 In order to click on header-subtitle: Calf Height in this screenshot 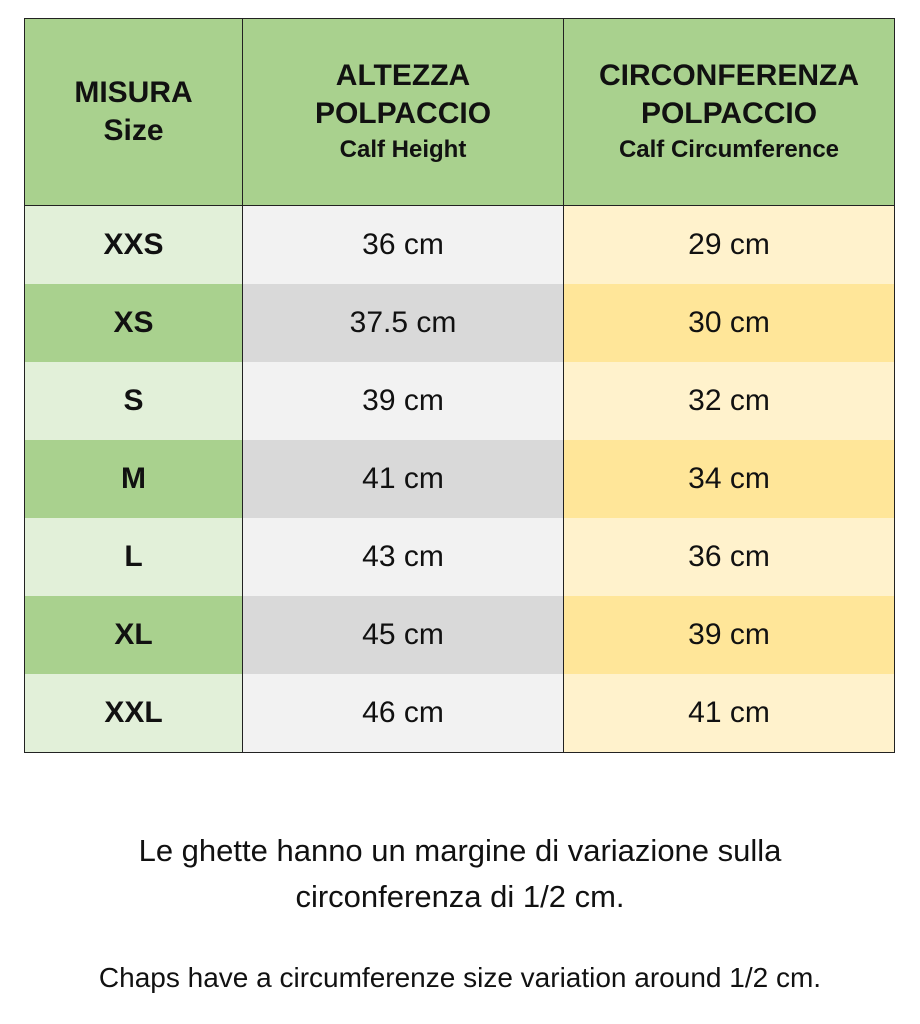, I will do `click(403, 149)`.